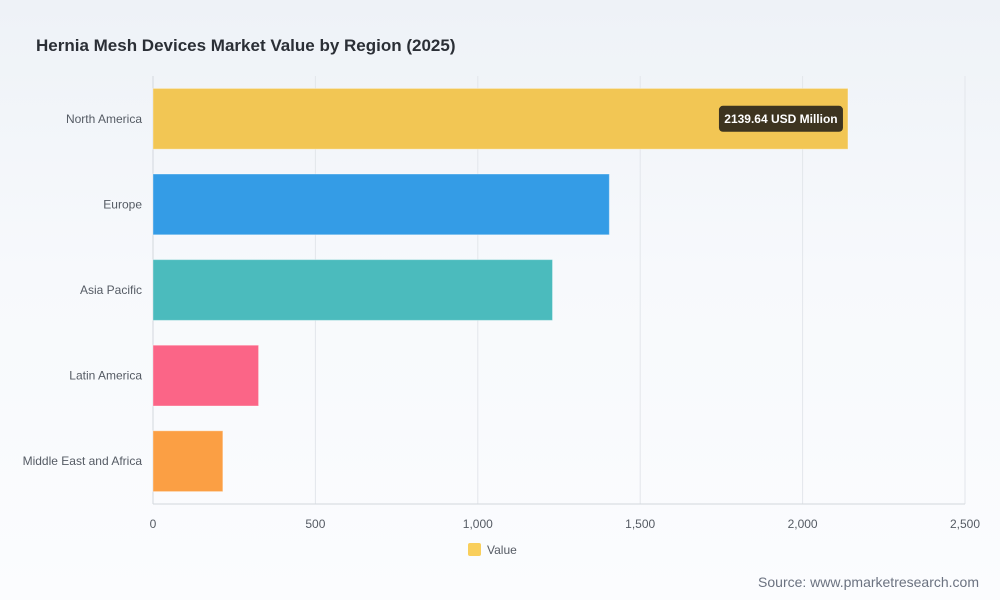  Describe the element at coordinates (122, 204) in the screenshot. I see `y-category-label: Europe` at that location.